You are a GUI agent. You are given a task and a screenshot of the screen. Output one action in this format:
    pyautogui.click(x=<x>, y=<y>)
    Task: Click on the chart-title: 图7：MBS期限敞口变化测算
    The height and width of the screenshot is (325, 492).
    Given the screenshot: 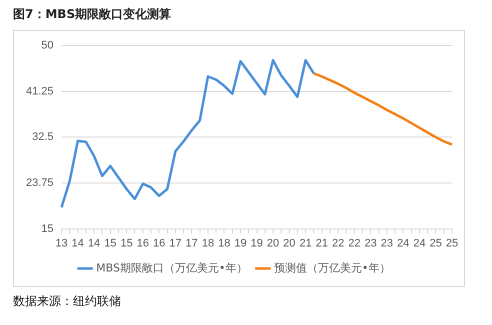 What is the action you would take?
    pyautogui.click(x=92, y=14)
    